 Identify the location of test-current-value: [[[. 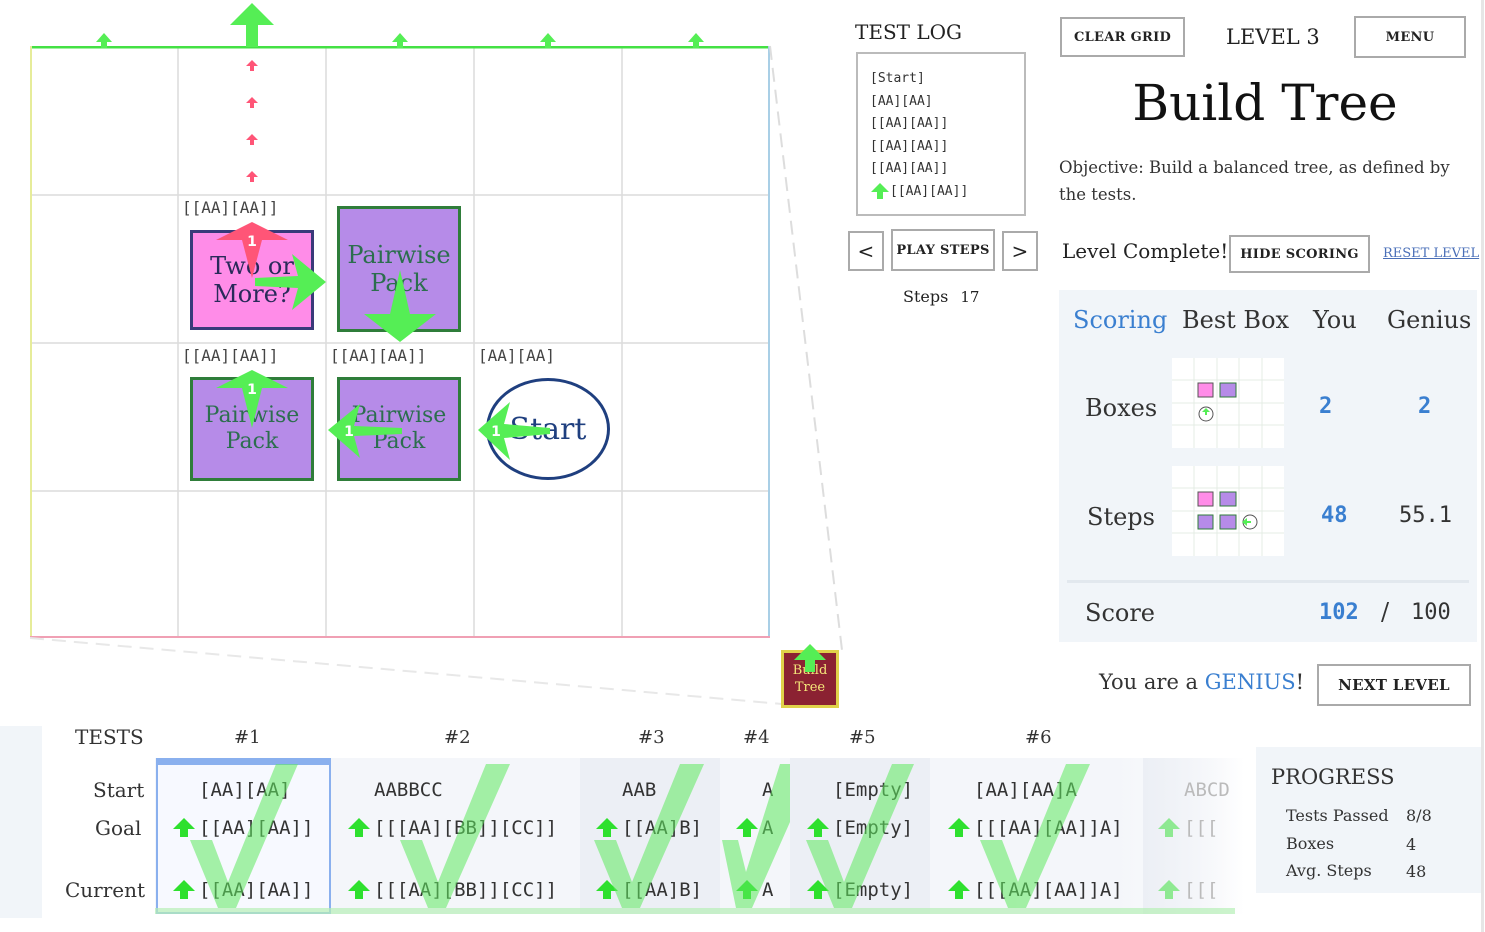
(1201, 890).